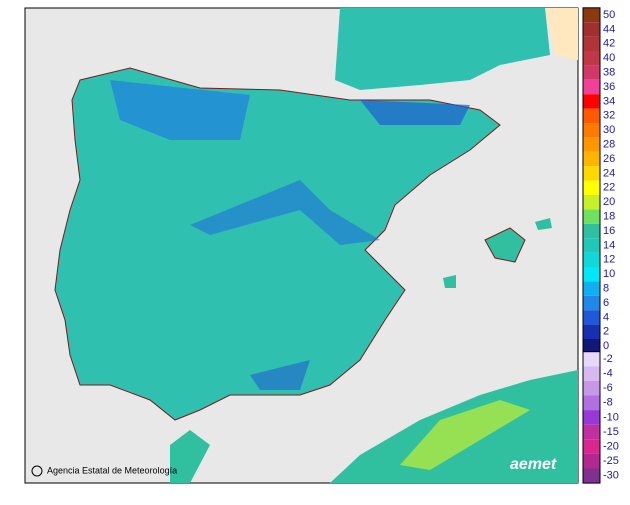 Image resolution: width=630 pixels, height=505 pixels. I want to click on legend-label: 14, so click(609, 245).